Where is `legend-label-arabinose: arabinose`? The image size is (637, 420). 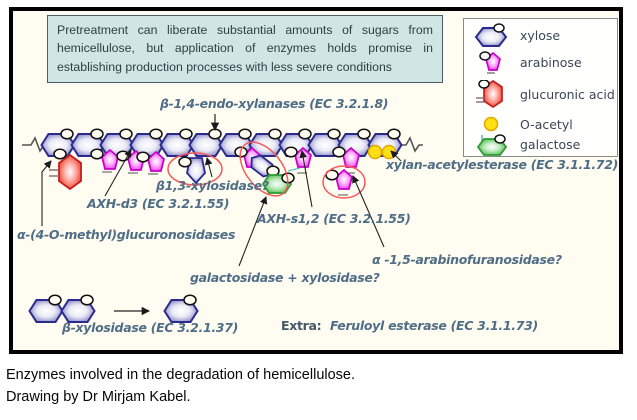 legend-label-arabinose: arabinose is located at coordinates (551, 62).